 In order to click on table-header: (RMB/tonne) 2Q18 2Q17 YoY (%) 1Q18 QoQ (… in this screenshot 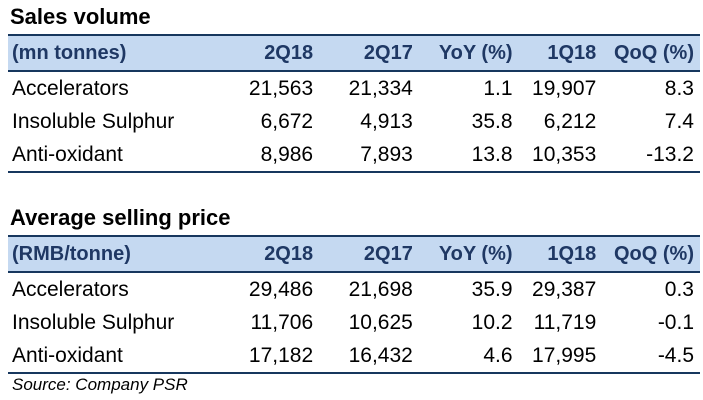, I will do `click(354, 254)`.